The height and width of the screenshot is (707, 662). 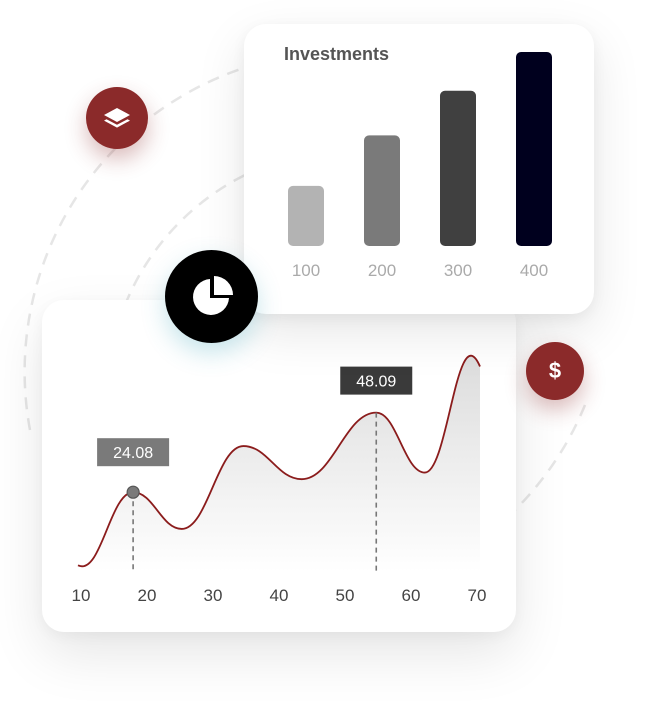 What do you see at coordinates (345, 595) in the screenshot?
I see `x-tick-label: 50` at bounding box center [345, 595].